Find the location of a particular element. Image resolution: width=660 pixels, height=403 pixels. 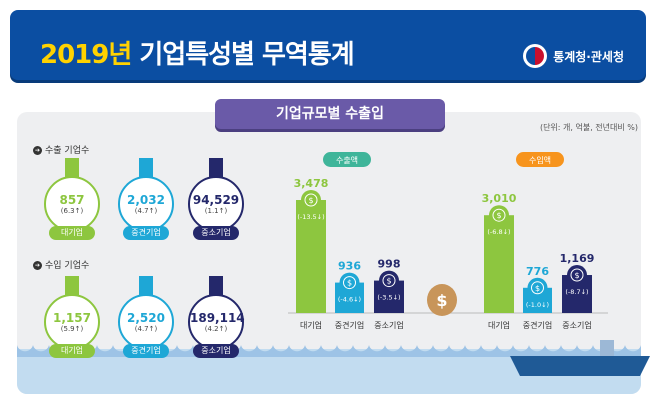

money-bag-icon is located at coordinates (442, 300).